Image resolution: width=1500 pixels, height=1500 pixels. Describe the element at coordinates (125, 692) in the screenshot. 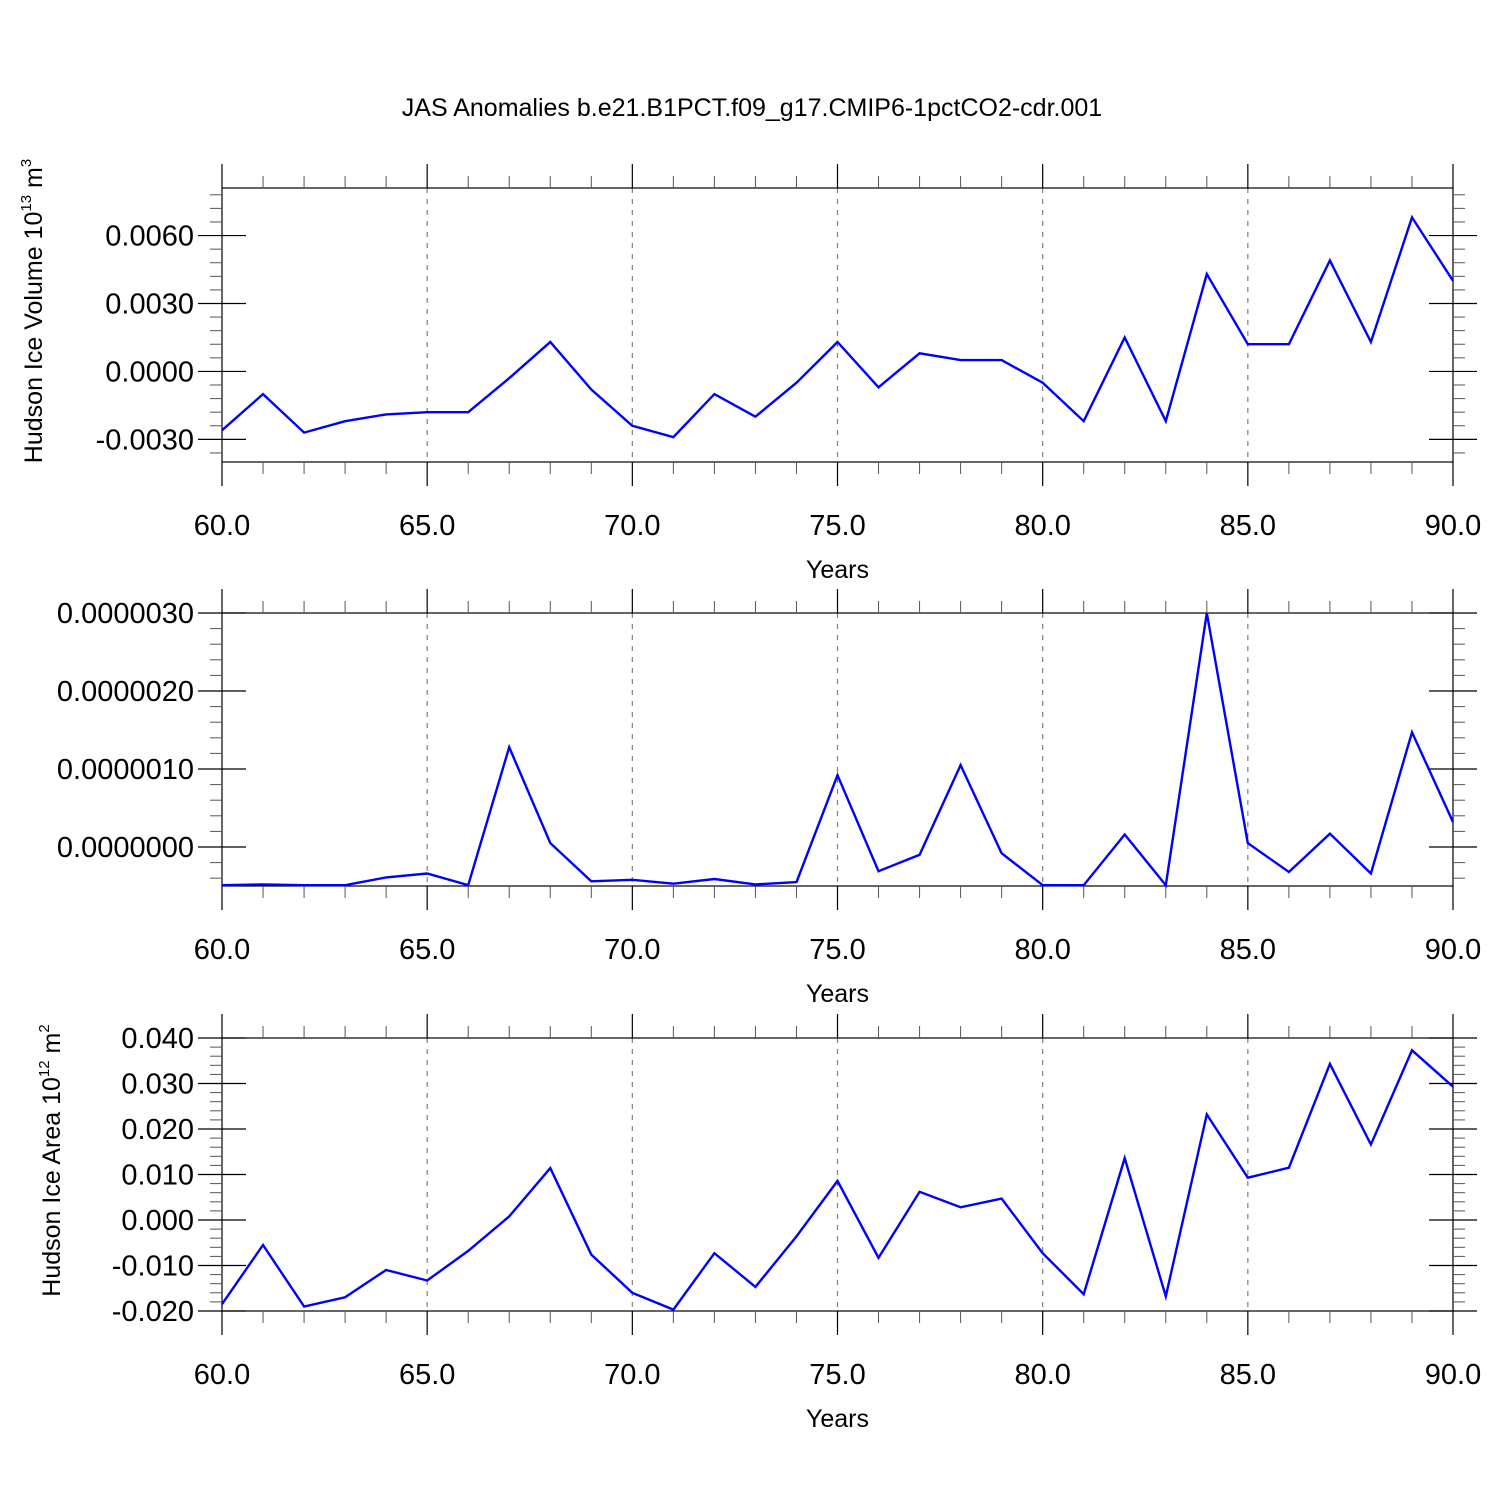

I see `y-tick-label: 0.0000020` at that location.